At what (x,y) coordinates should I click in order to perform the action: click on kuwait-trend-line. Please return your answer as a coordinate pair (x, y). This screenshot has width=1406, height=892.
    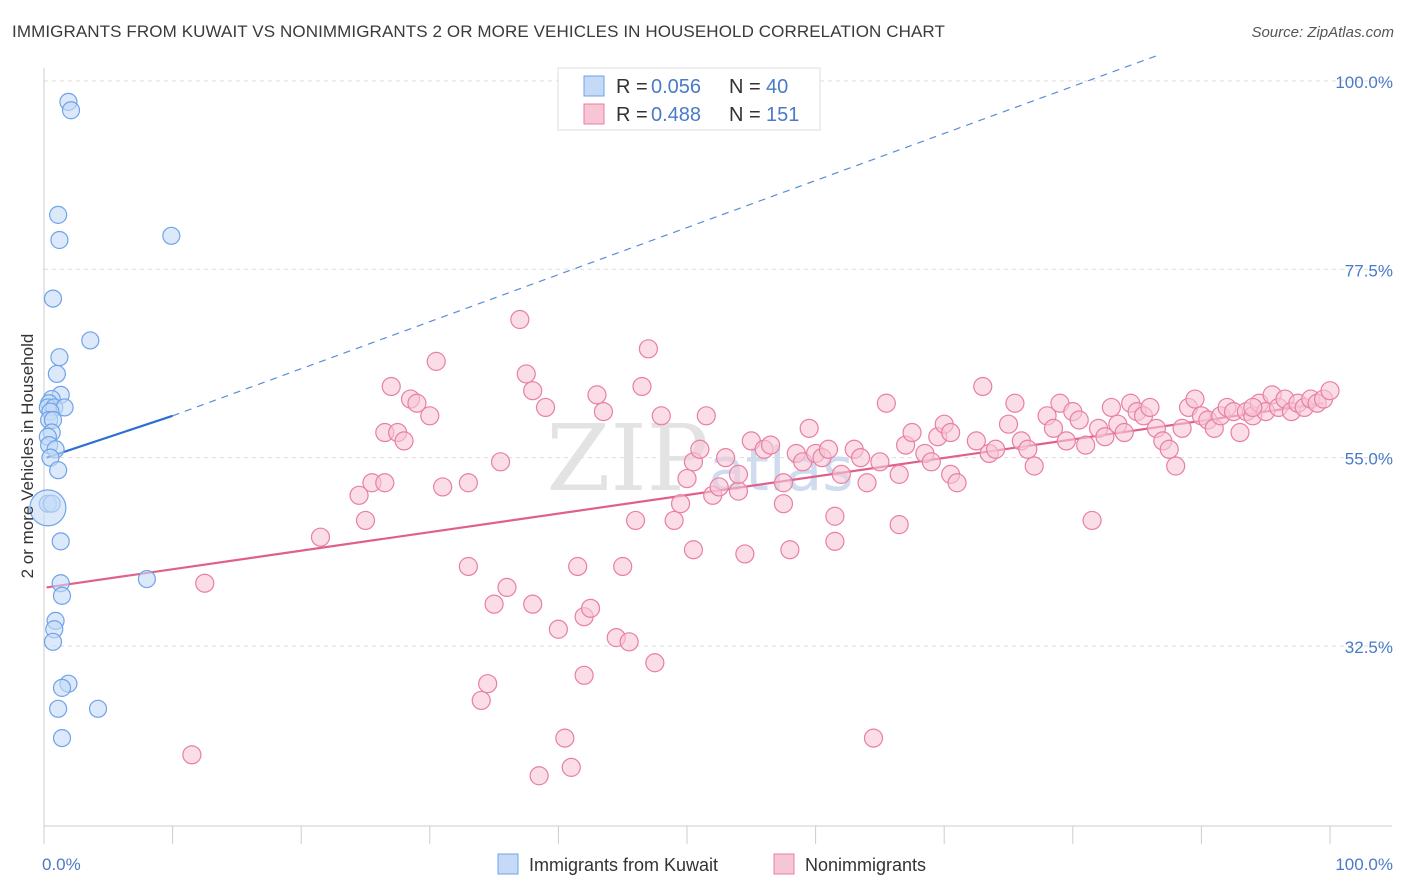
    Looking at the image, I should click on (109, 436).